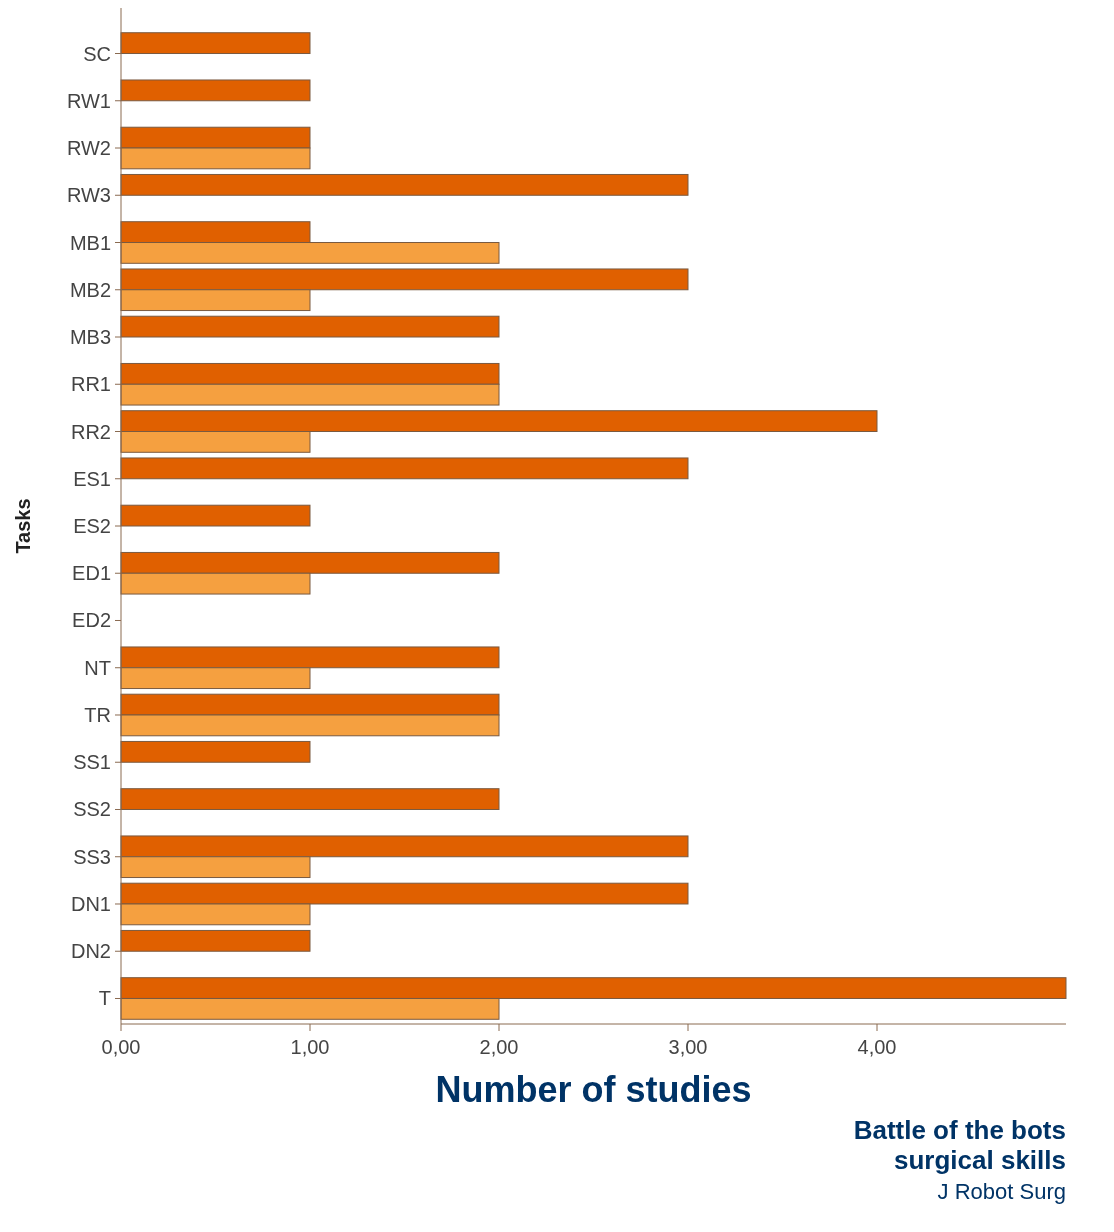  Describe the element at coordinates (92, 762) in the screenshot. I see `y-tick-label: SS1` at that location.